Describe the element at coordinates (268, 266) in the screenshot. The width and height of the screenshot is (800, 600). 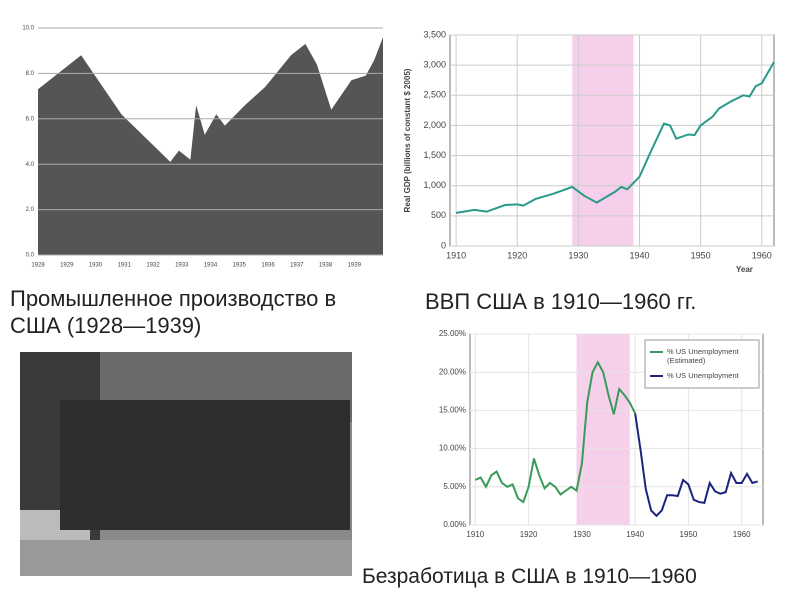
I see `x-tick-label: 1936` at that location.